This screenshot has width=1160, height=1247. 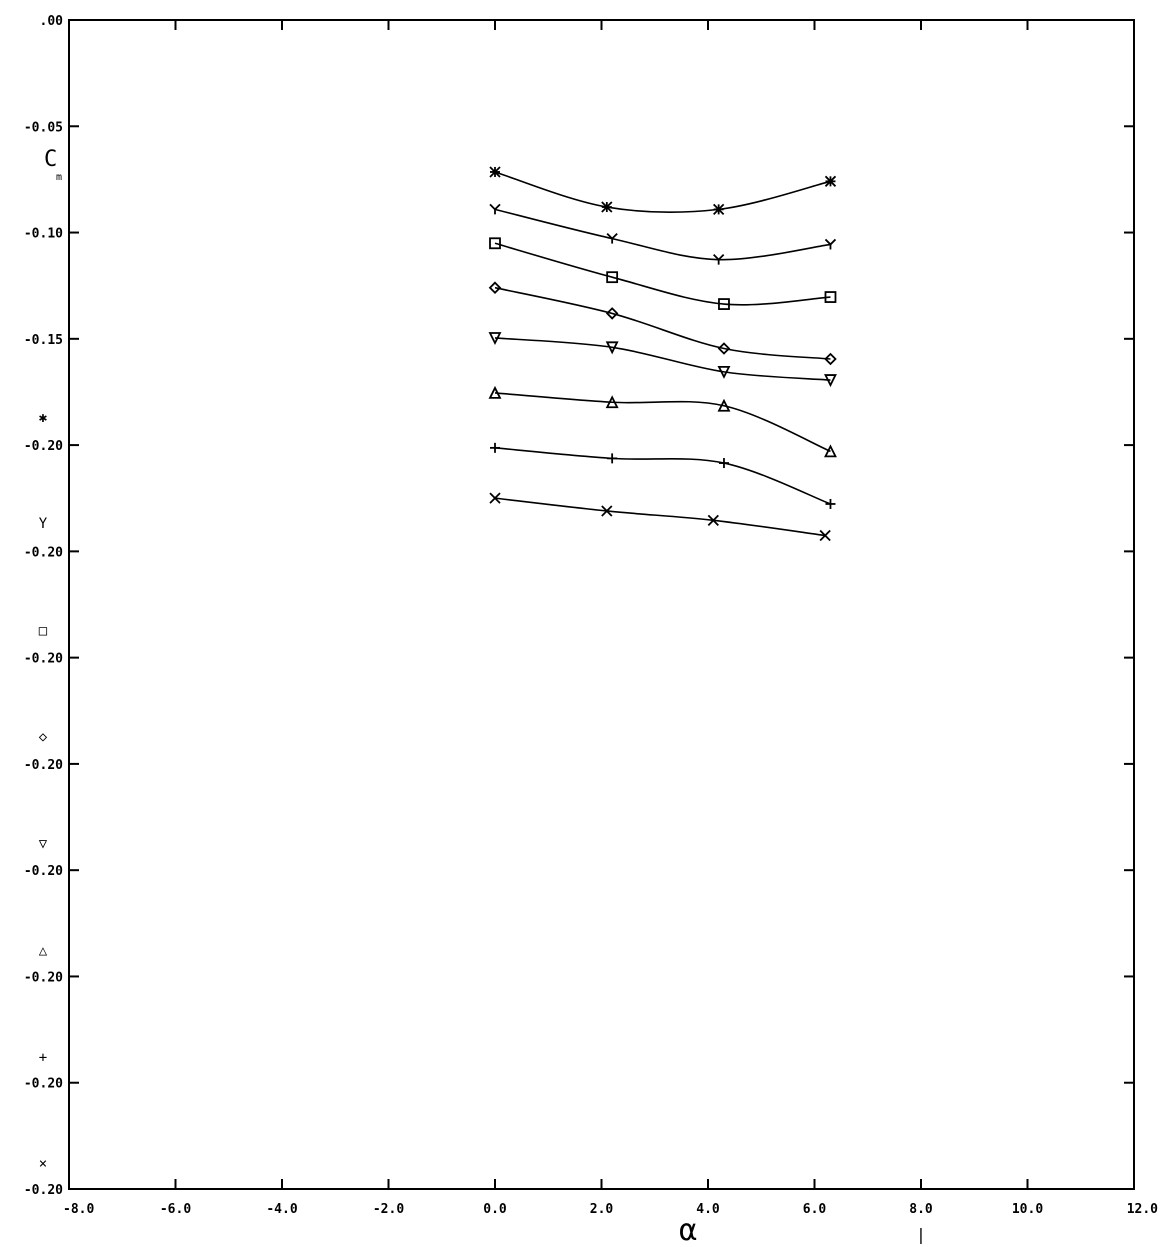 What do you see at coordinates (43, 1164) in the screenshot?
I see `legend-marker-x: ×` at bounding box center [43, 1164].